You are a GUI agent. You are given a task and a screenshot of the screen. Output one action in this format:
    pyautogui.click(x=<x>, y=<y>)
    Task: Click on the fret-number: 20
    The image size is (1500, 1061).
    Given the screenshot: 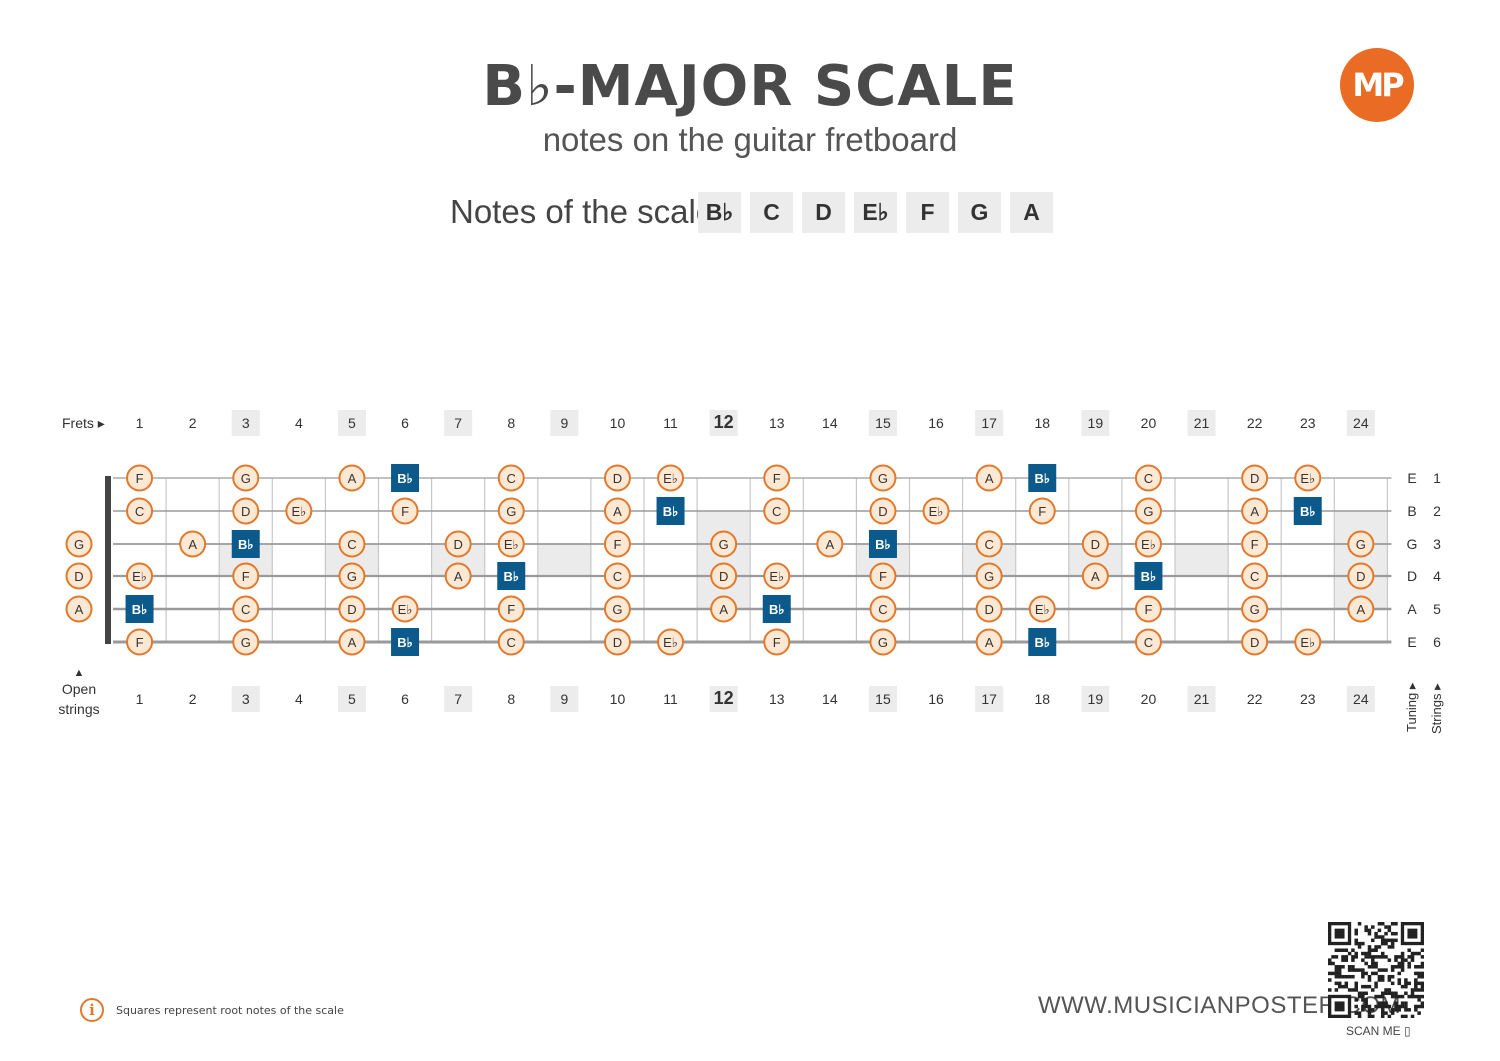 What is the action you would take?
    pyautogui.click(x=1149, y=699)
    